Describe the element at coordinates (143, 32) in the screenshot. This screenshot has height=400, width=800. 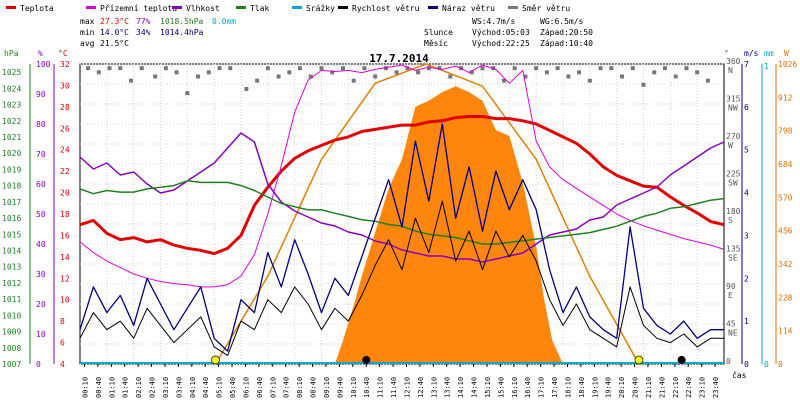
I see `stats-min-hum: 34%` at that location.